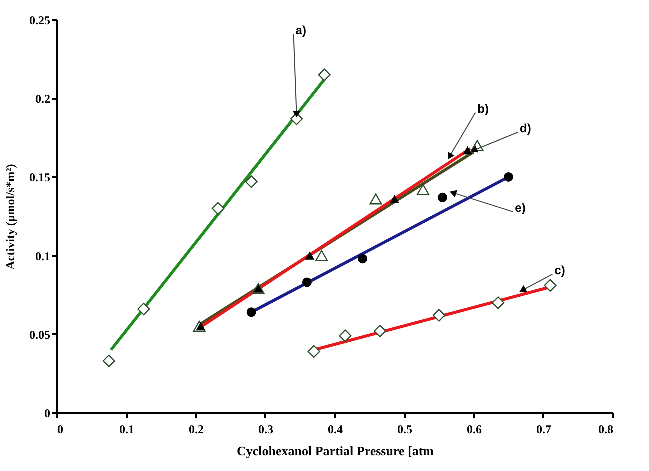 This screenshot has height=471, width=649. Describe the element at coordinates (127, 429) in the screenshot. I see `x-tick-label: 0.1` at that location.